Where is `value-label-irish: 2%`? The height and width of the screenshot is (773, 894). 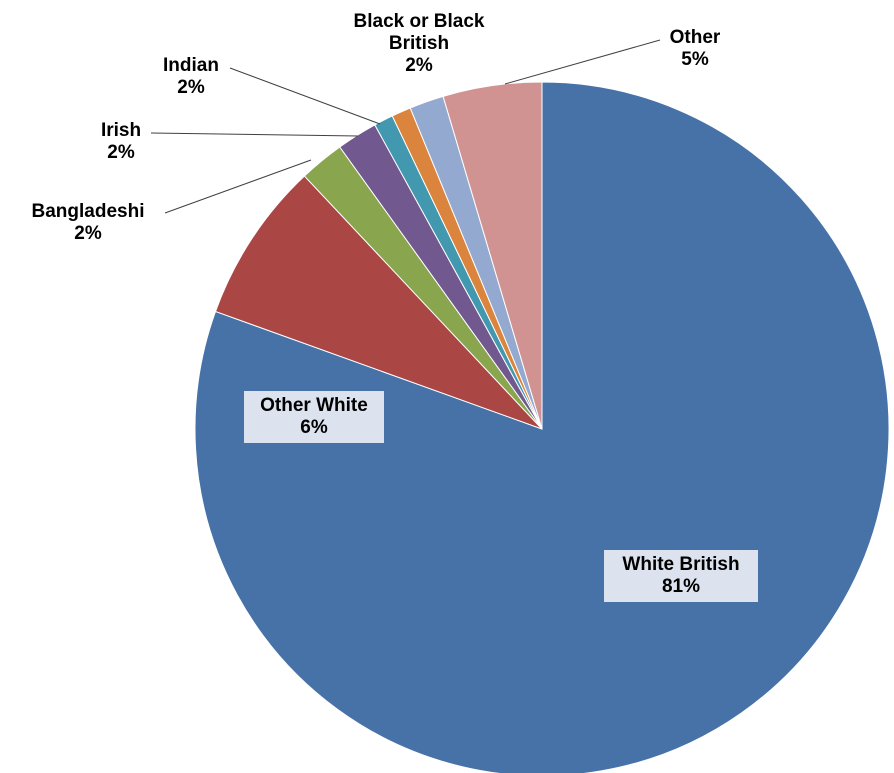 value-label-irish: 2% is located at coordinates (121, 152).